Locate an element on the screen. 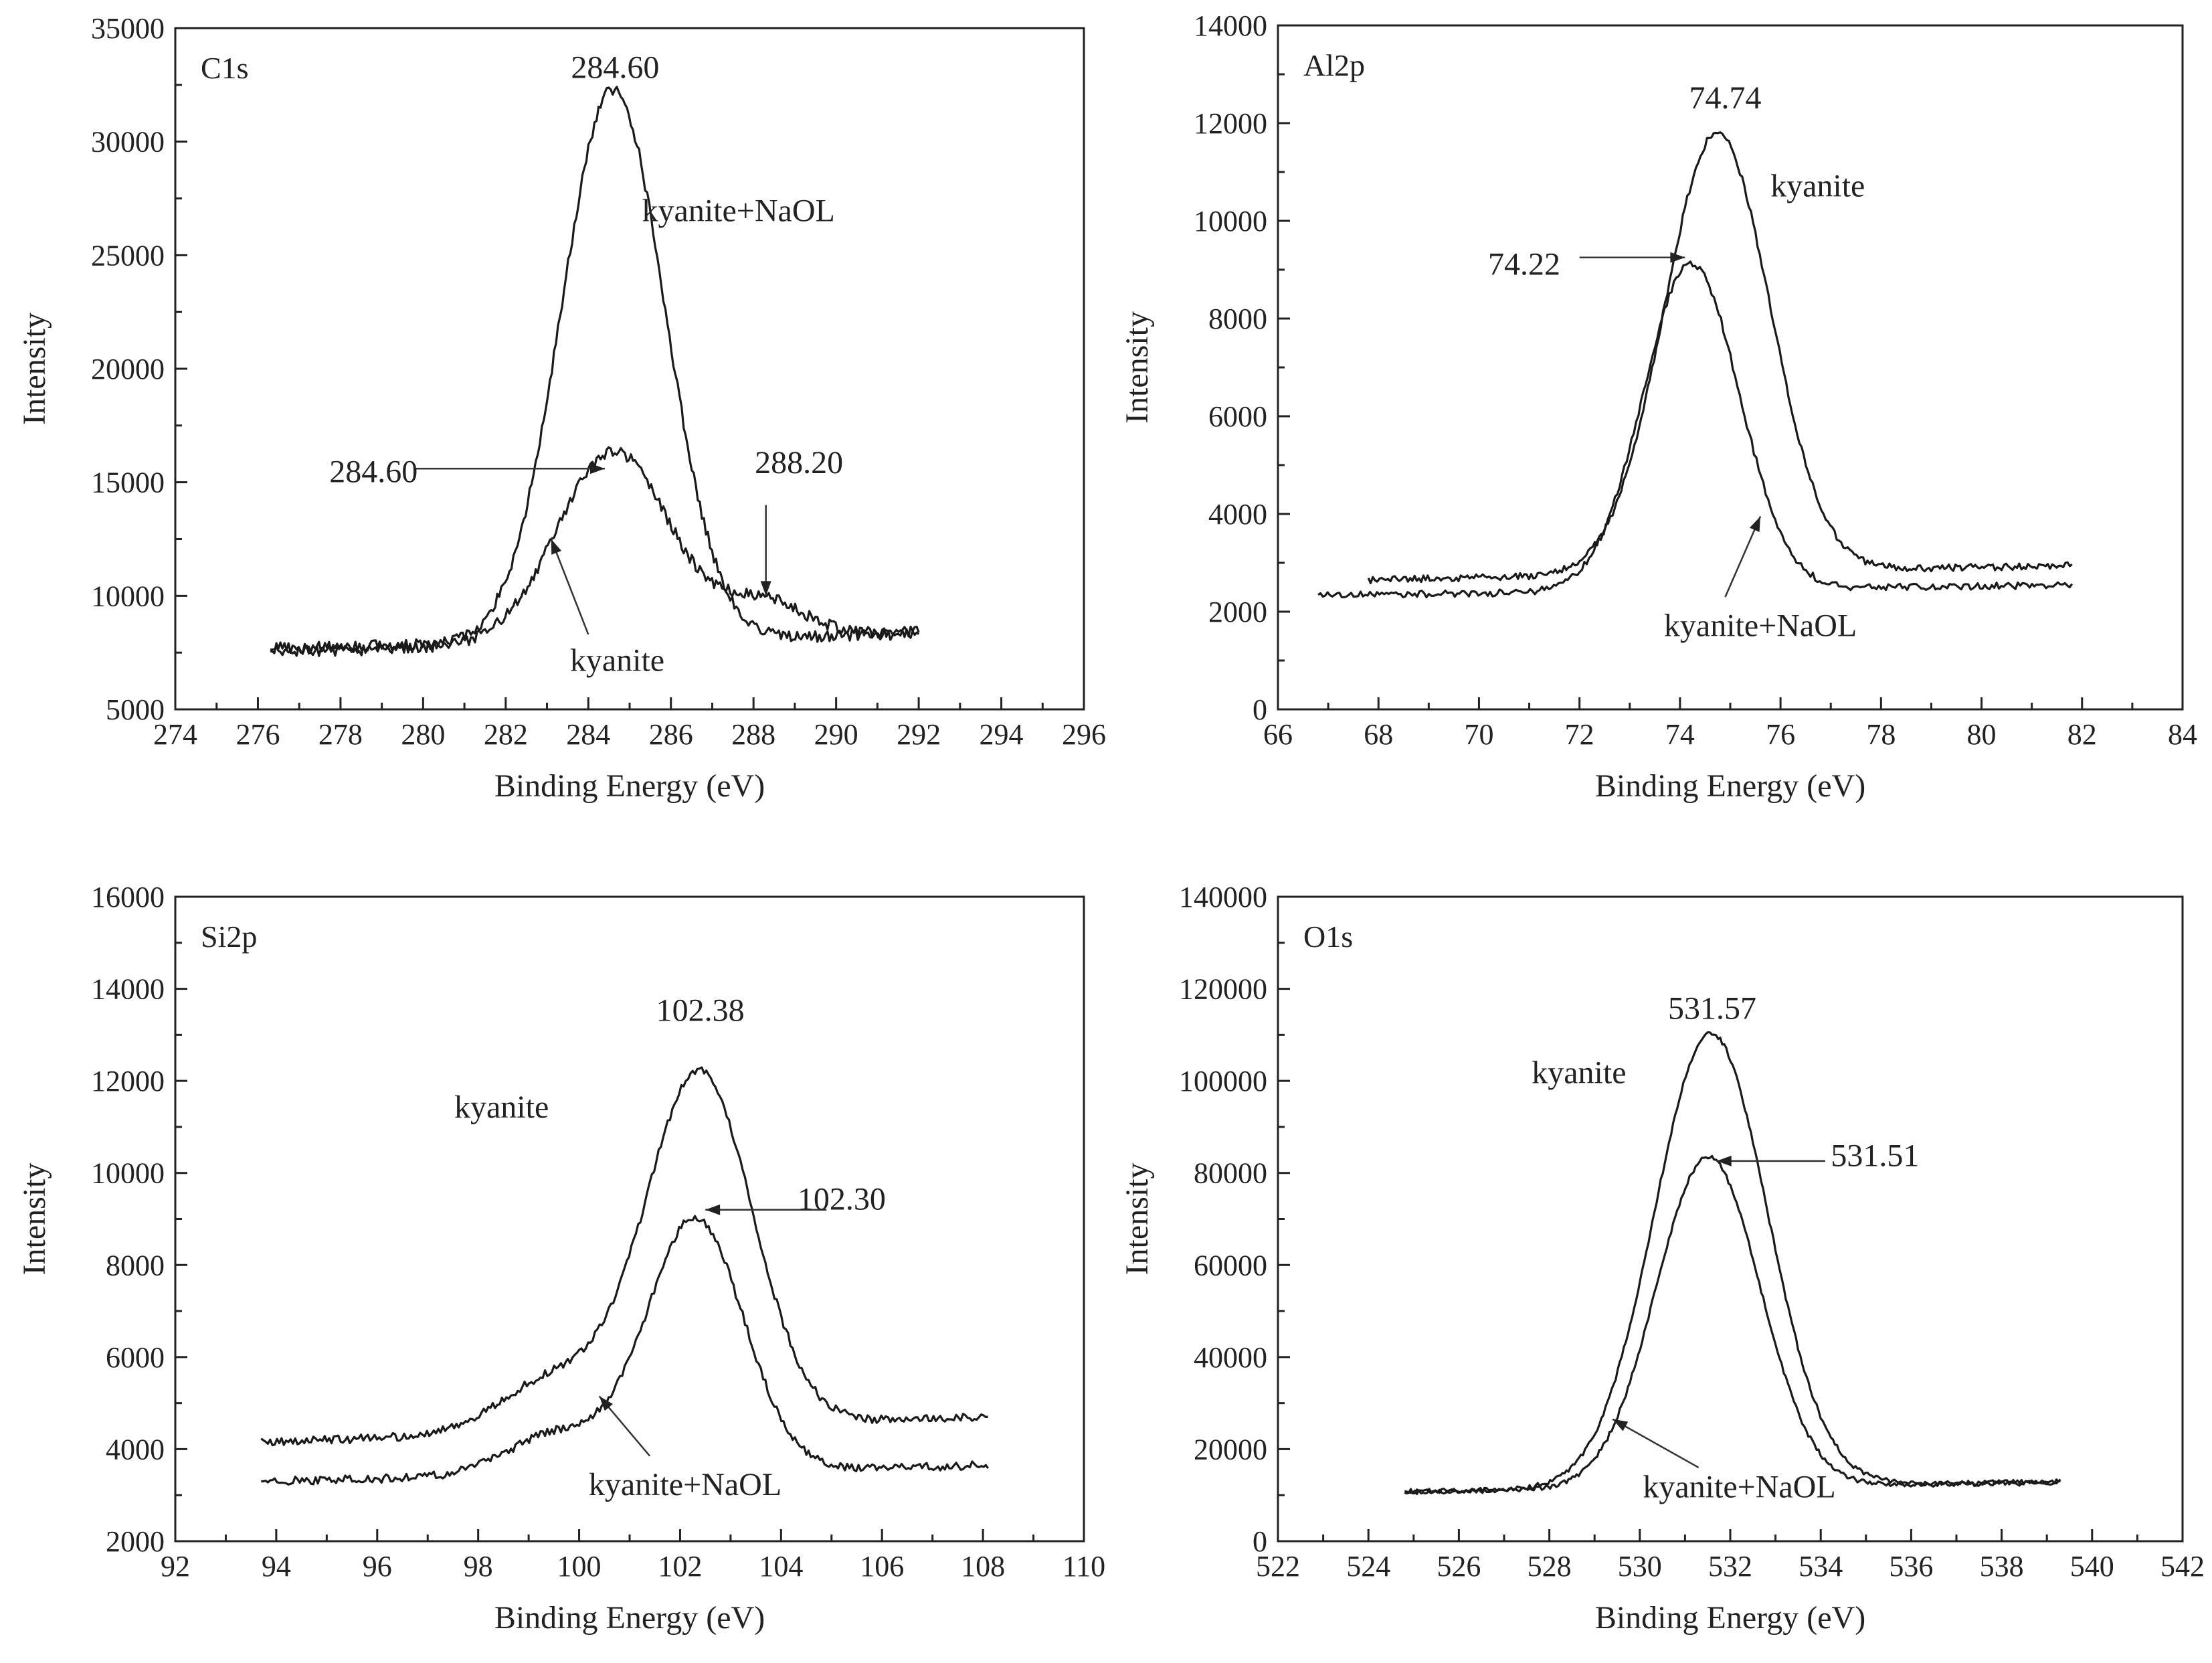  x-tick-label: 66 is located at coordinates (1278, 734).